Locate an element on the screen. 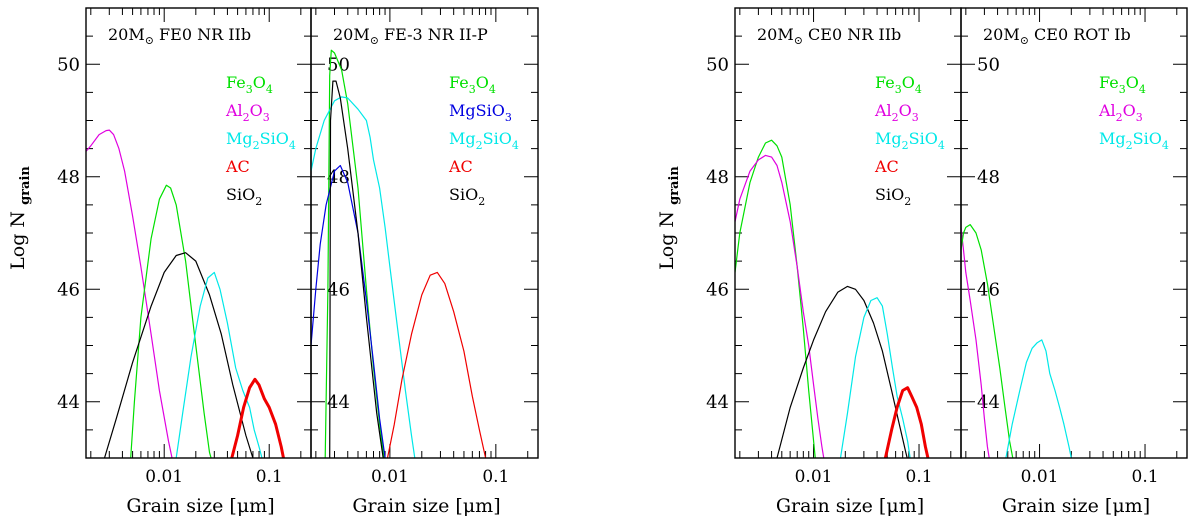 The width and height of the screenshot is (1189, 524). y-axis-title: Log N grain is located at coordinates (20, 218).